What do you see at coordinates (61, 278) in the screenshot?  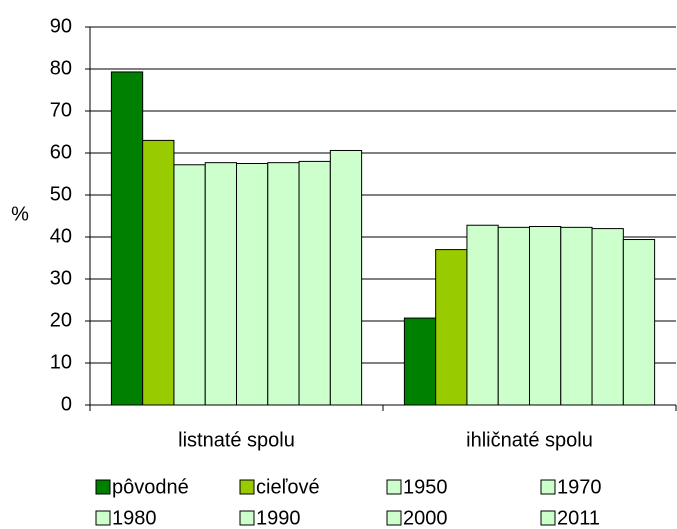 I see `y-tick-label: 30` at bounding box center [61, 278].